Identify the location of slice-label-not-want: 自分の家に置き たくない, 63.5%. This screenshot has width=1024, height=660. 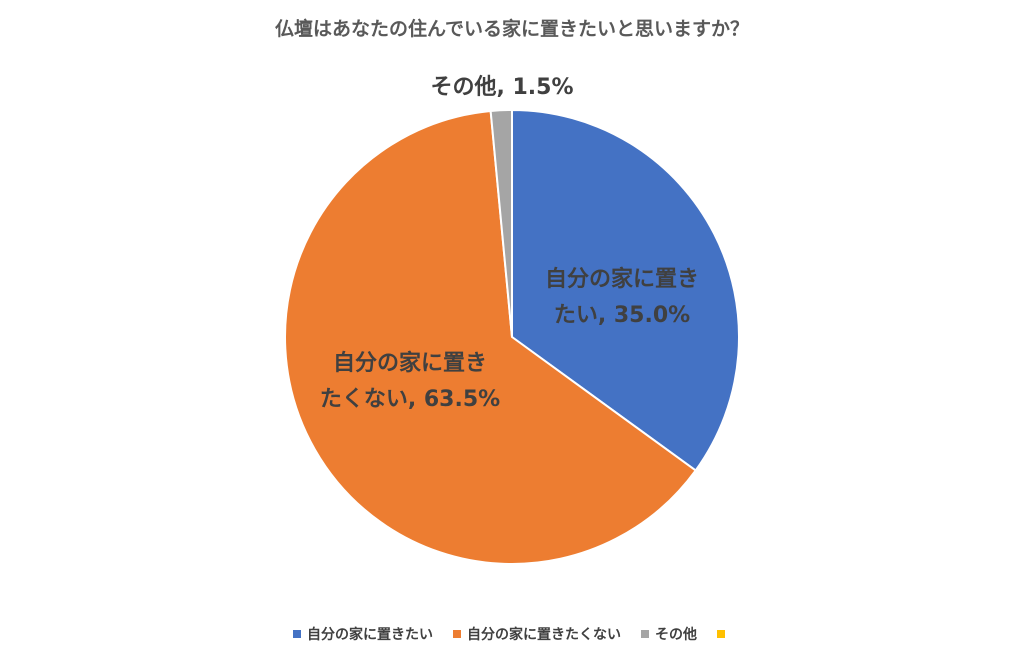
(410, 382).